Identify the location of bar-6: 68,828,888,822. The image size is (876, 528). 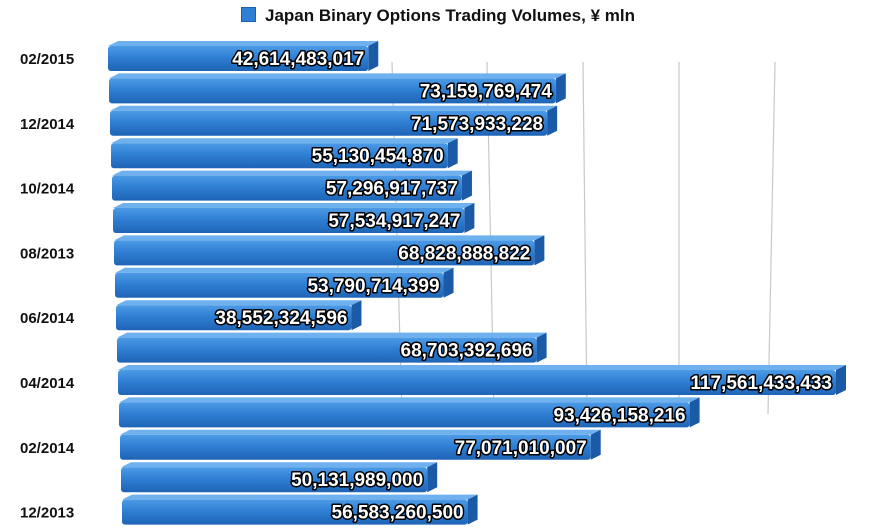
(329, 250).